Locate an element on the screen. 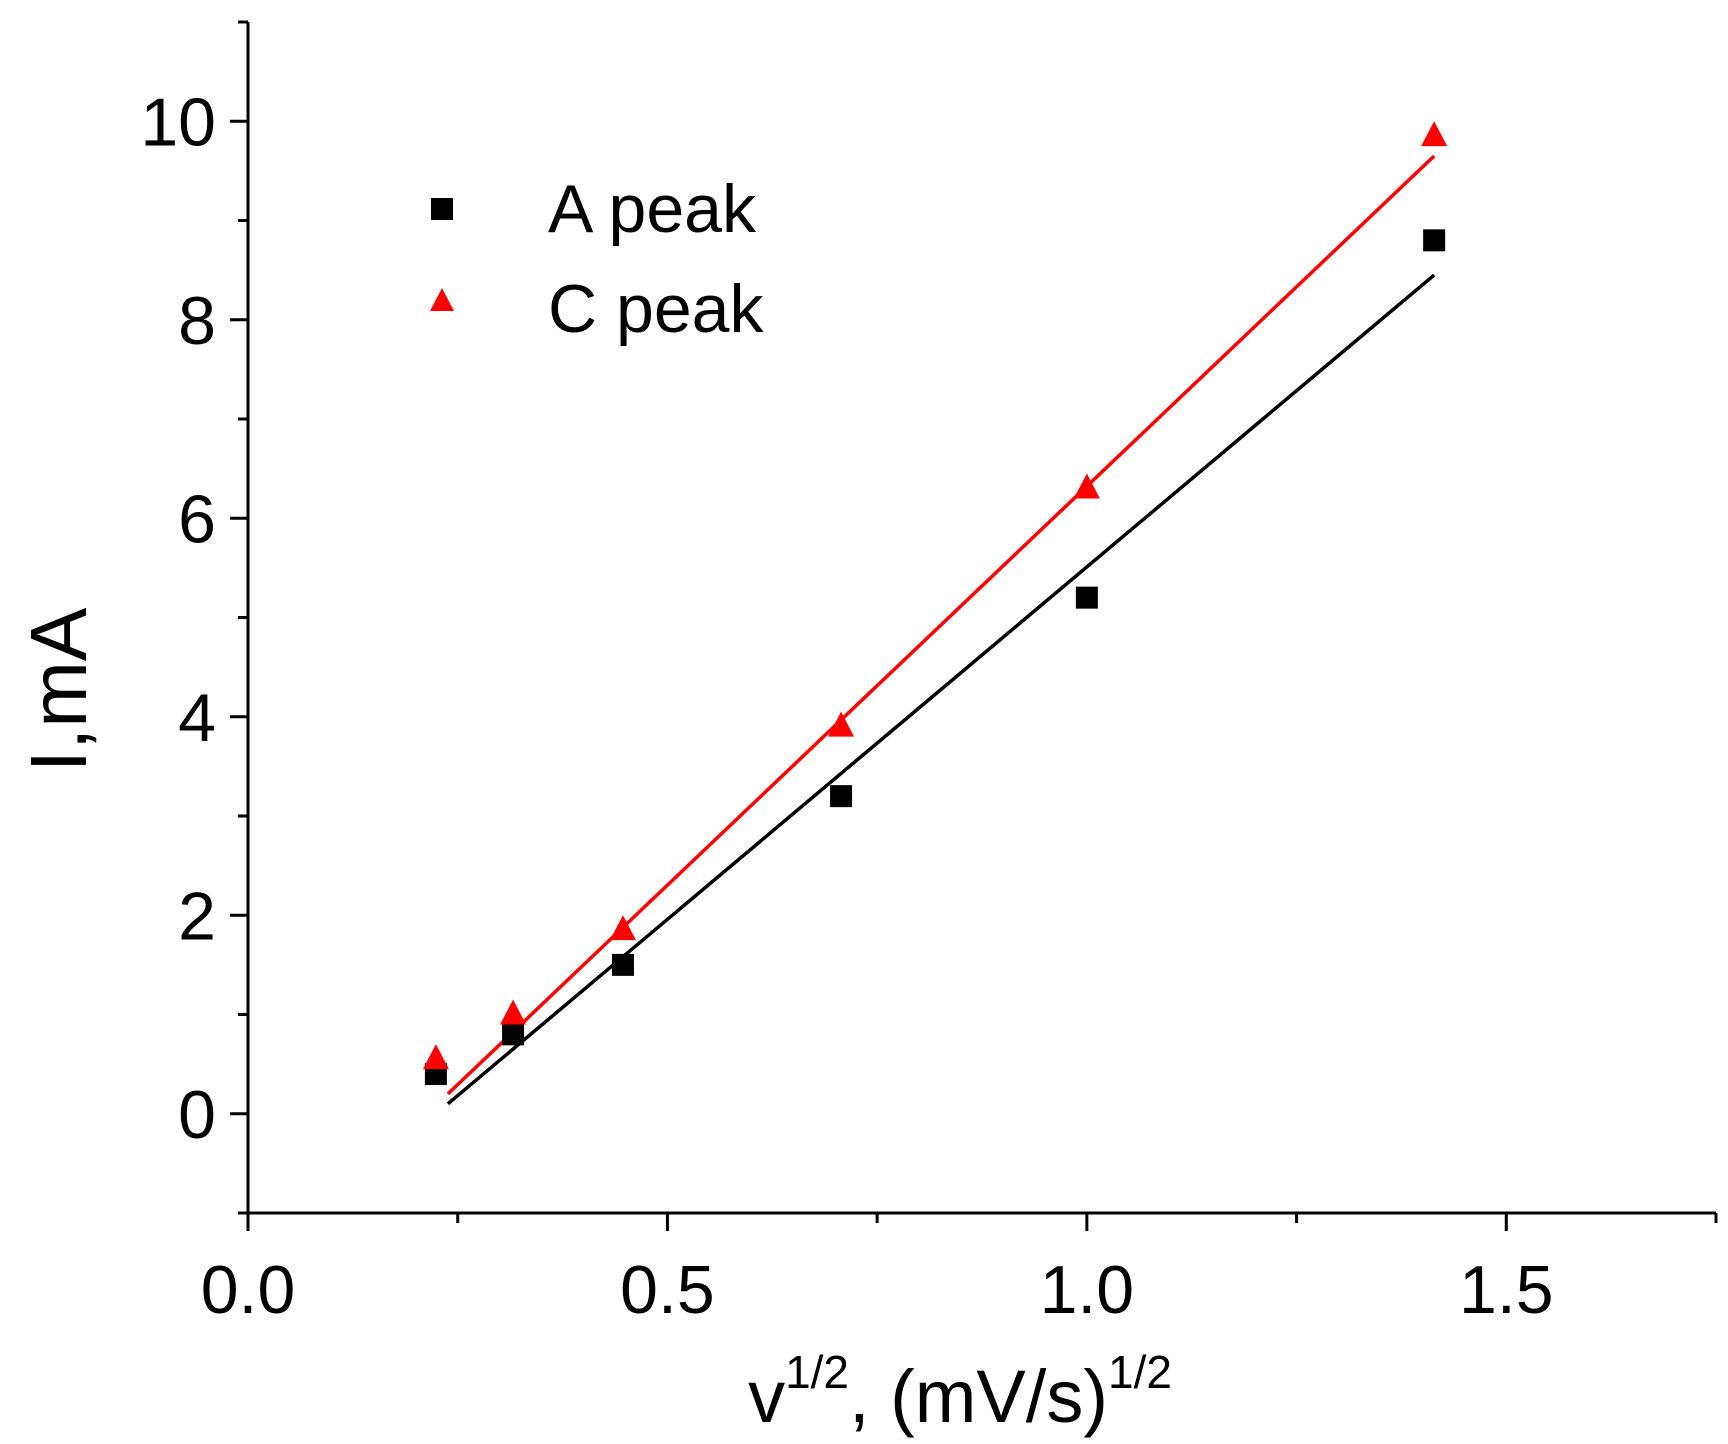 This screenshot has height=1444, width=1728. legend-marker-a-peak is located at coordinates (442, 209).